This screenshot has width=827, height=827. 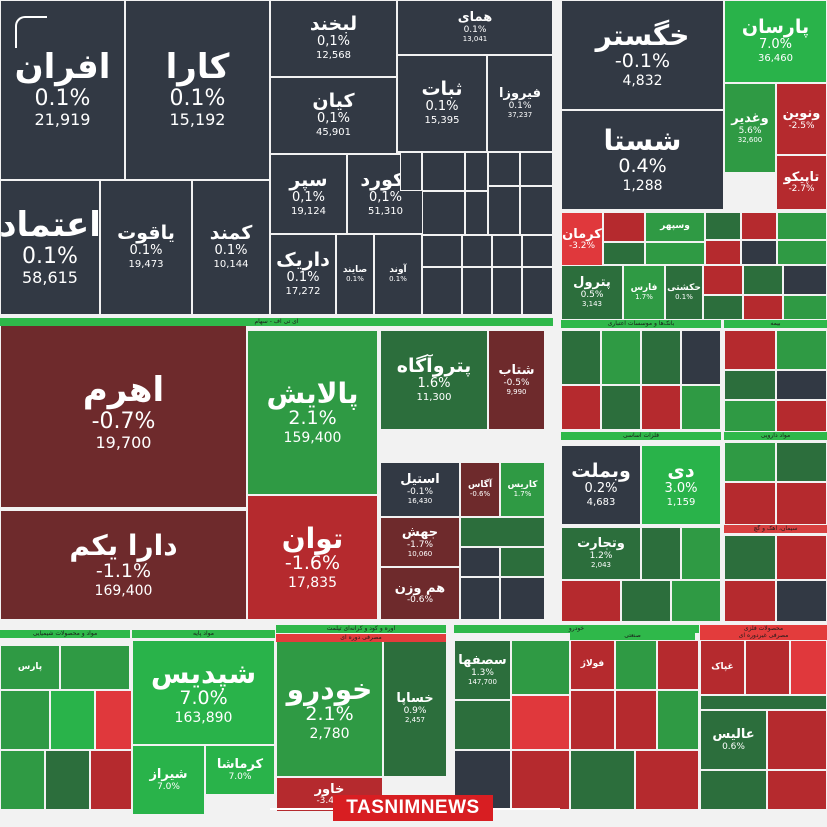 I want to click on treemap-tile: جهش -1.7% 10,060, so click(x=420, y=542).